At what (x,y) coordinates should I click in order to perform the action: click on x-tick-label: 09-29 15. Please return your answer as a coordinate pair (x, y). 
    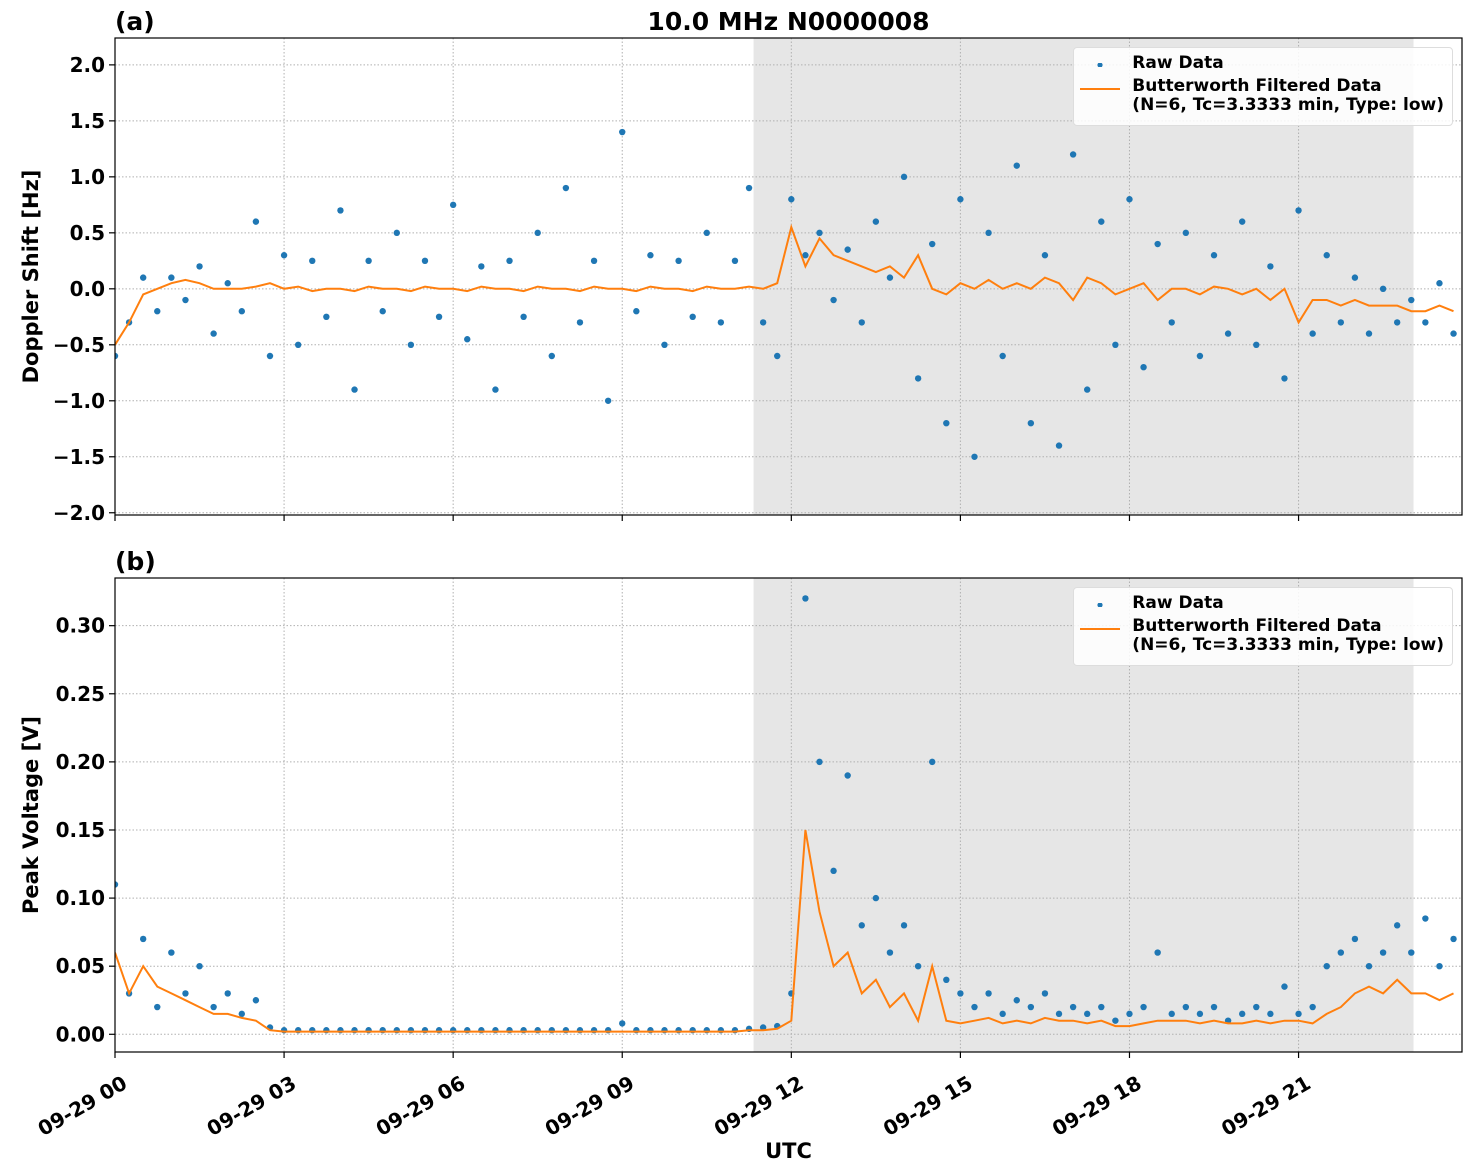
    Looking at the image, I should click on (928, 1106).